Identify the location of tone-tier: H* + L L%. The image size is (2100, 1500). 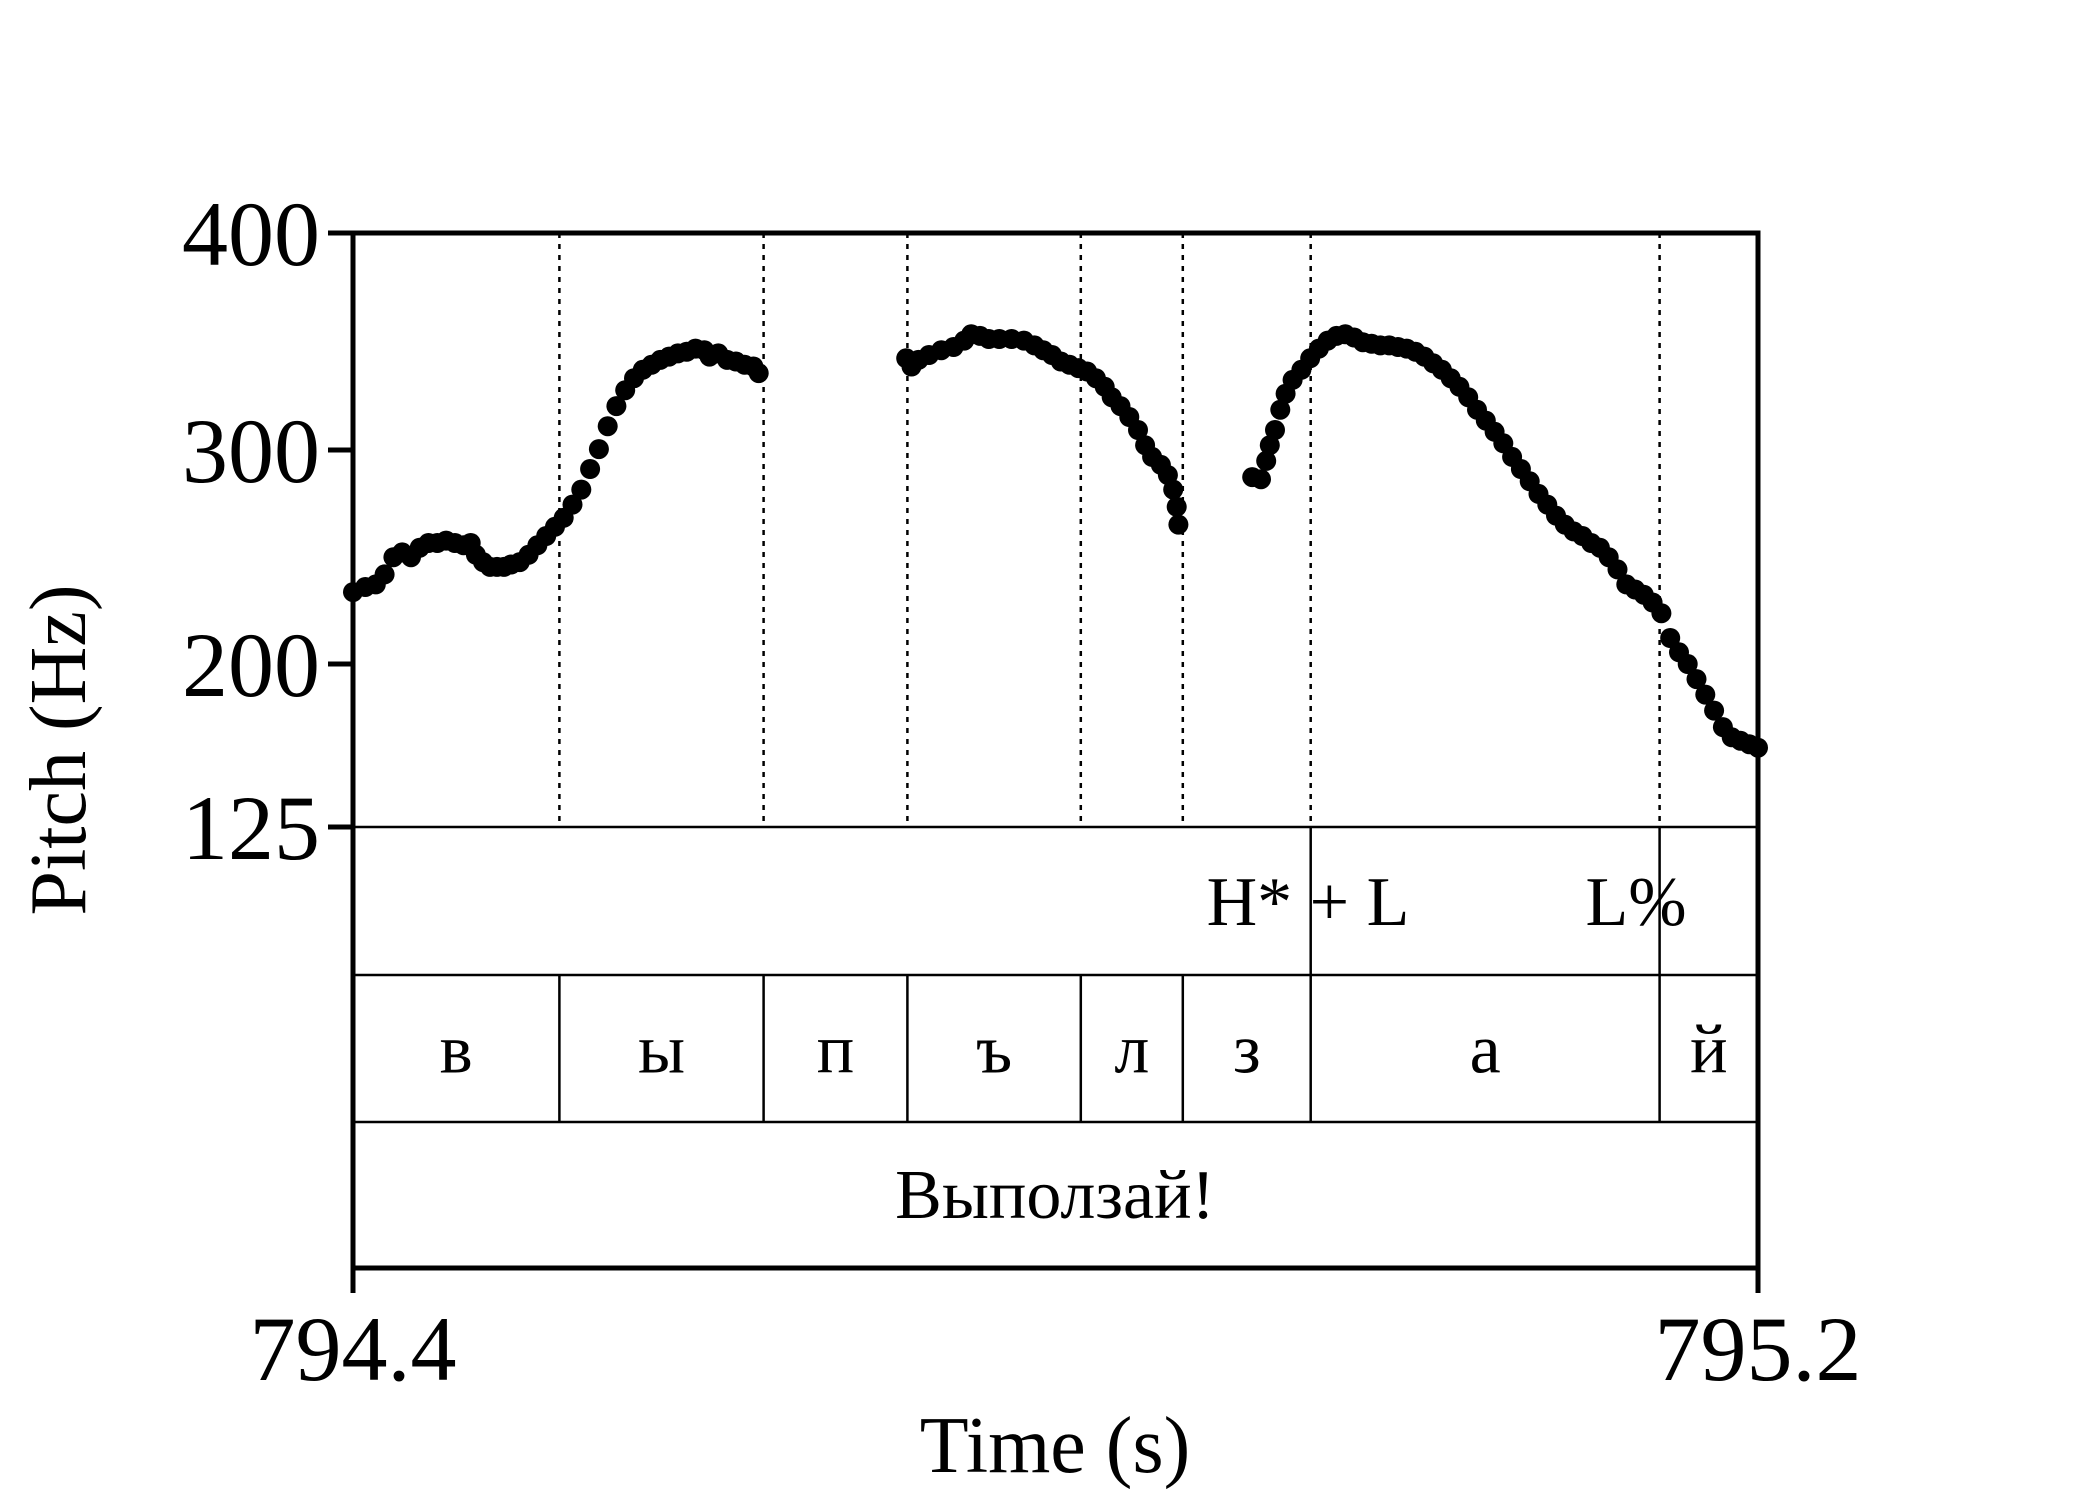
(1447, 902).